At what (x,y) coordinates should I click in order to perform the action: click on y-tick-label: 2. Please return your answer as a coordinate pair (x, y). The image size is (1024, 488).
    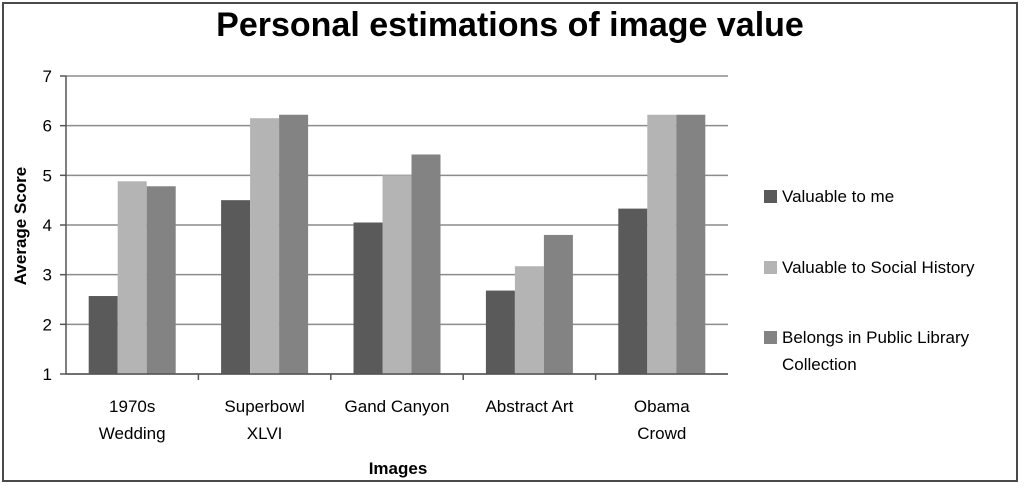
    Looking at the image, I should click on (47, 324).